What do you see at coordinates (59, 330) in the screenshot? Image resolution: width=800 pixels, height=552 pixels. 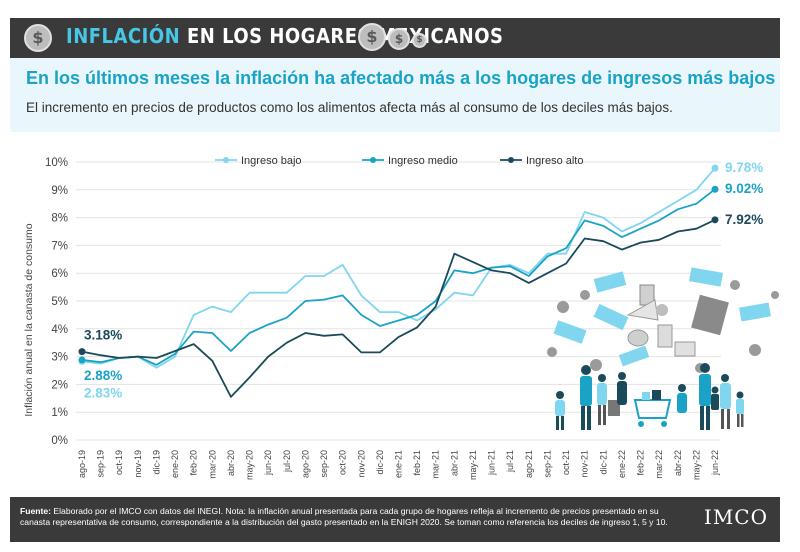 I see `y-tick-label: 4%` at bounding box center [59, 330].